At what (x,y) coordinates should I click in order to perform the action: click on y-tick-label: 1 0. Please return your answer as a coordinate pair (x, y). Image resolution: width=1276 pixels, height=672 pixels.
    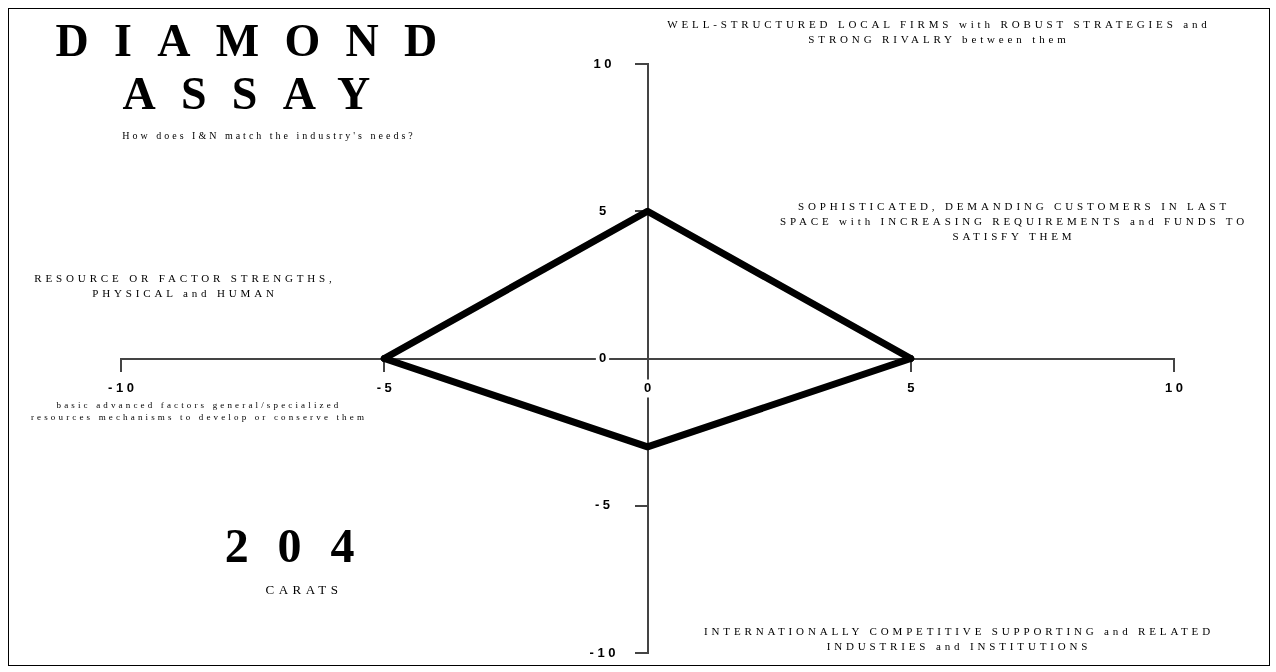
    Looking at the image, I should click on (602, 63).